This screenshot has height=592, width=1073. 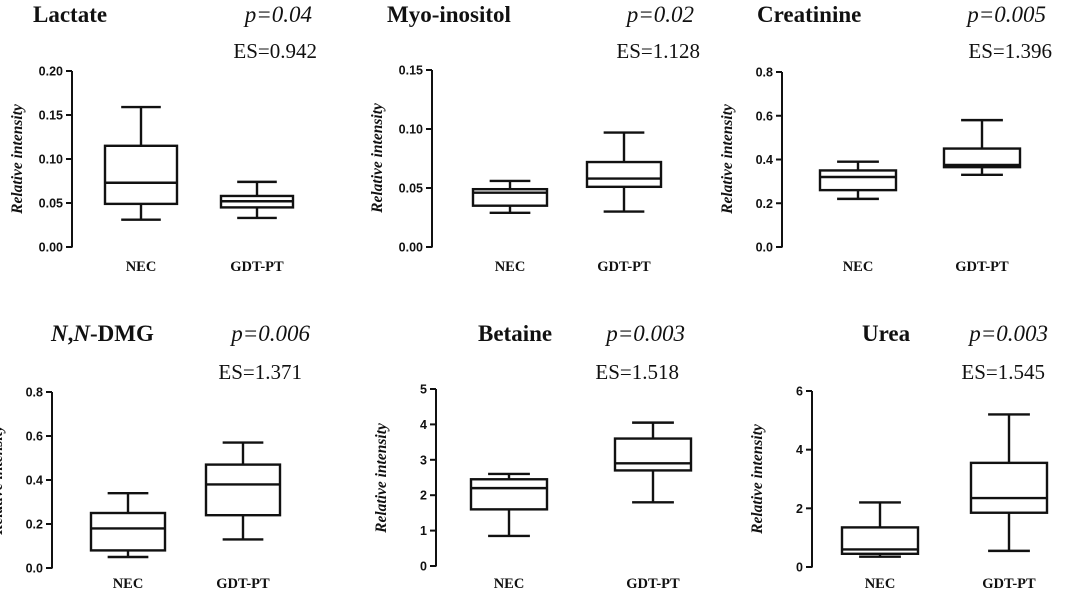 What do you see at coordinates (658, 51) in the screenshot?
I see `effect-size: ES=1.128` at bounding box center [658, 51].